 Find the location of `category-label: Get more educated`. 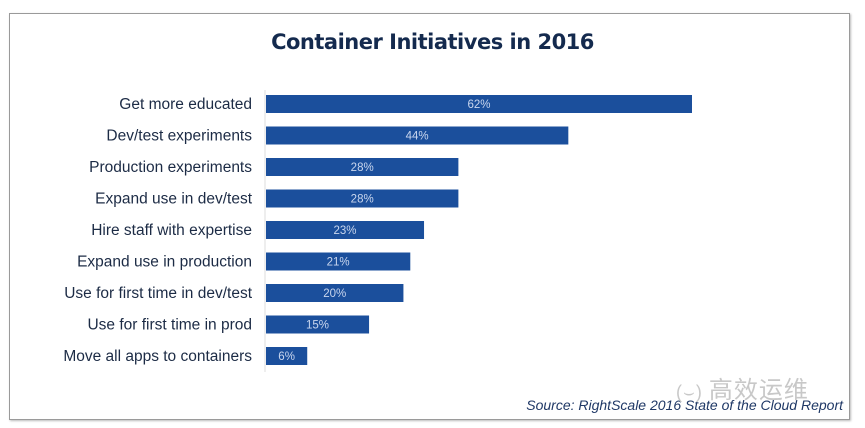

category-label: Get more educated is located at coordinates (185, 104).